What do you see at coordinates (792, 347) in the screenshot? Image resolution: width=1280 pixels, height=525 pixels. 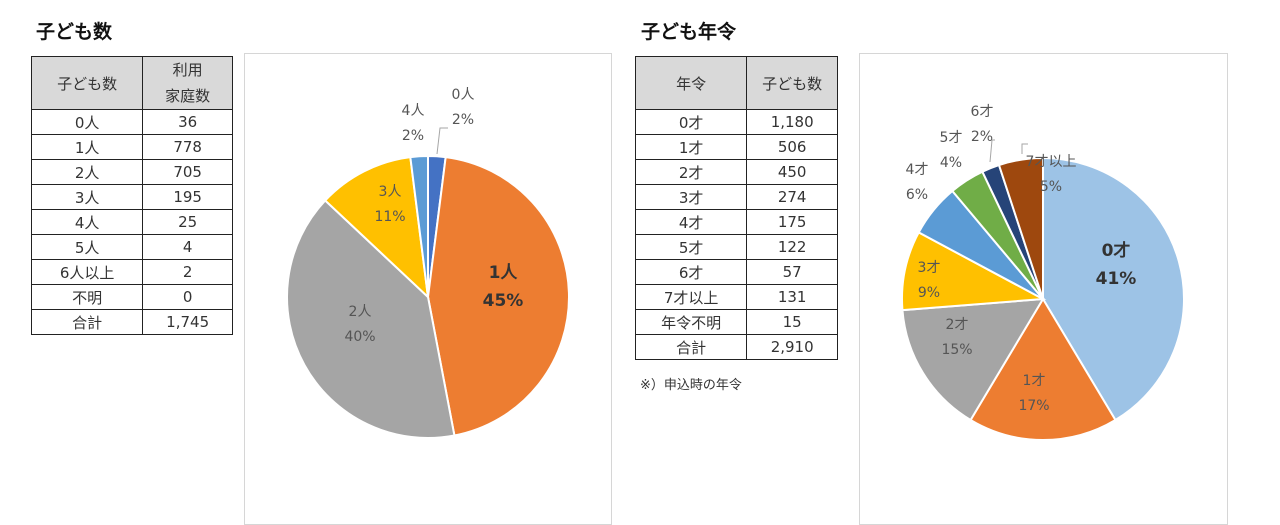 I see `table-cell-value: 2,910` at bounding box center [792, 347].